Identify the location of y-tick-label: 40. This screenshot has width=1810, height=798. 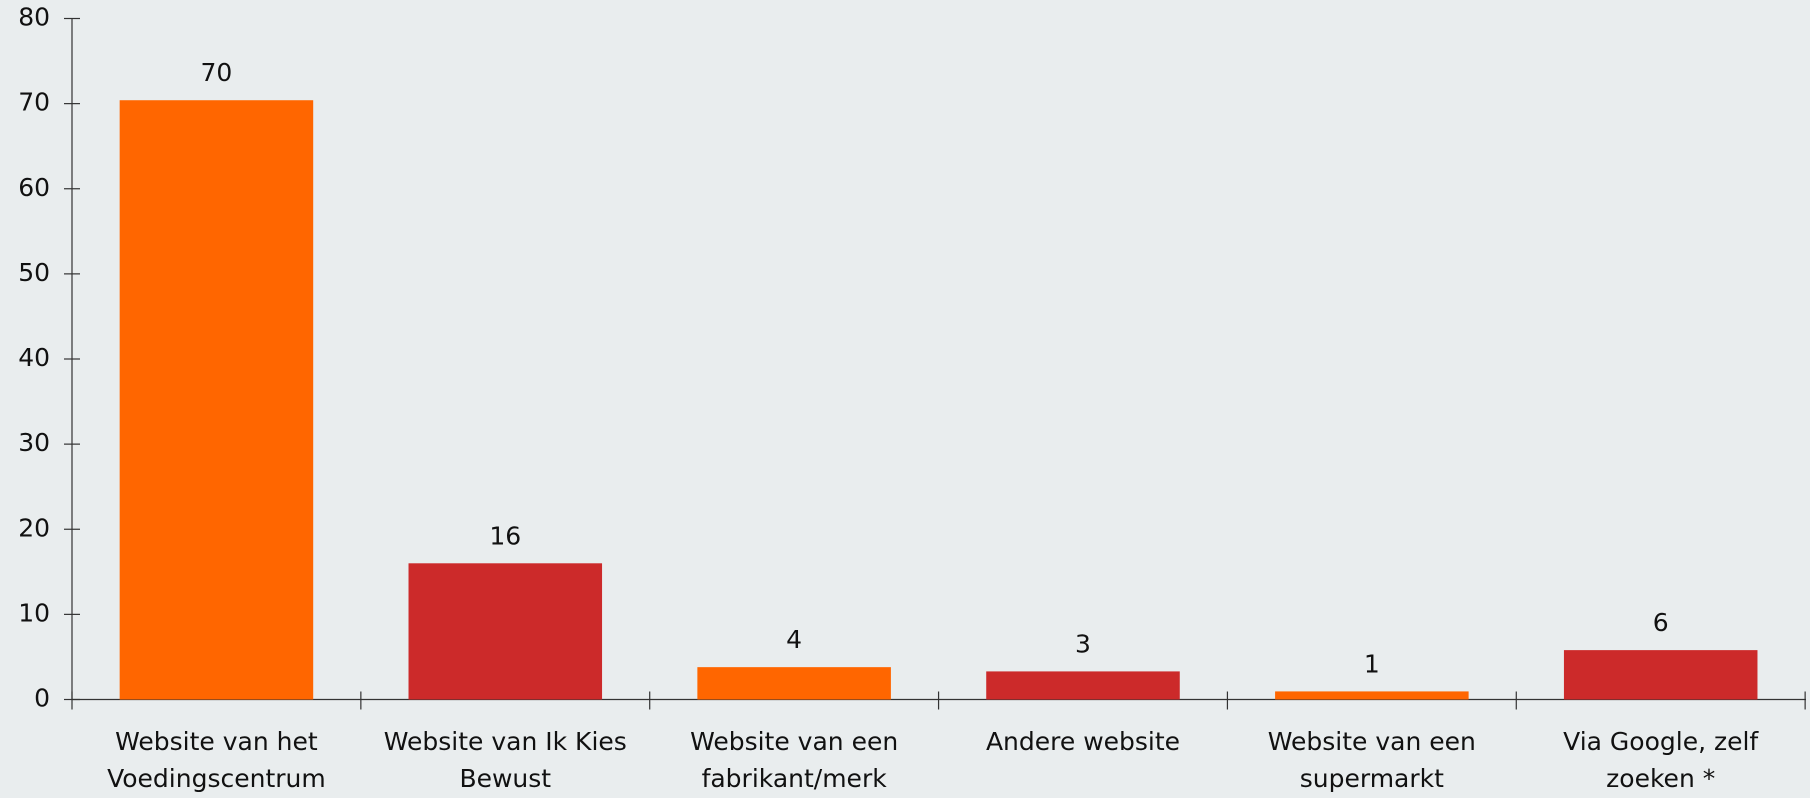
(34, 357).